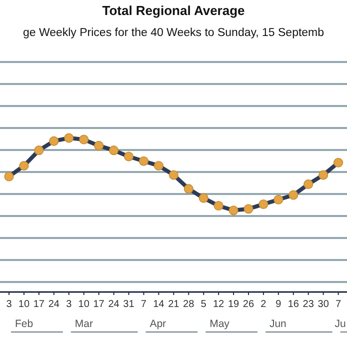 The width and height of the screenshot is (347, 347). Describe the element at coordinates (84, 324) in the screenshot. I see `text: Mar` at that location.